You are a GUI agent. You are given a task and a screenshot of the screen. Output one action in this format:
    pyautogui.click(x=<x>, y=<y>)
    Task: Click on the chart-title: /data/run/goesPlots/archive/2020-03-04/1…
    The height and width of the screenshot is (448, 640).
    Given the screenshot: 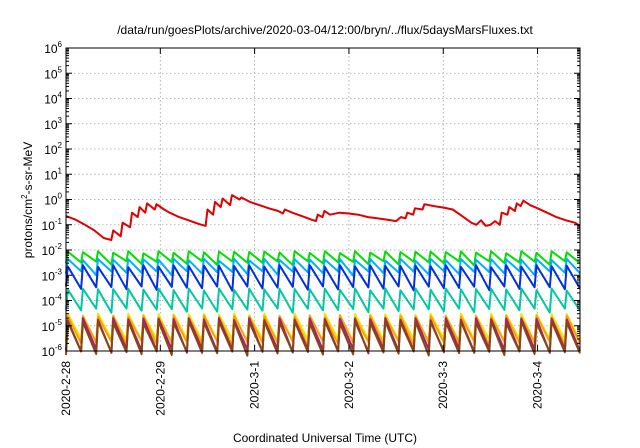 What is the action you would take?
    pyautogui.click(x=325, y=30)
    